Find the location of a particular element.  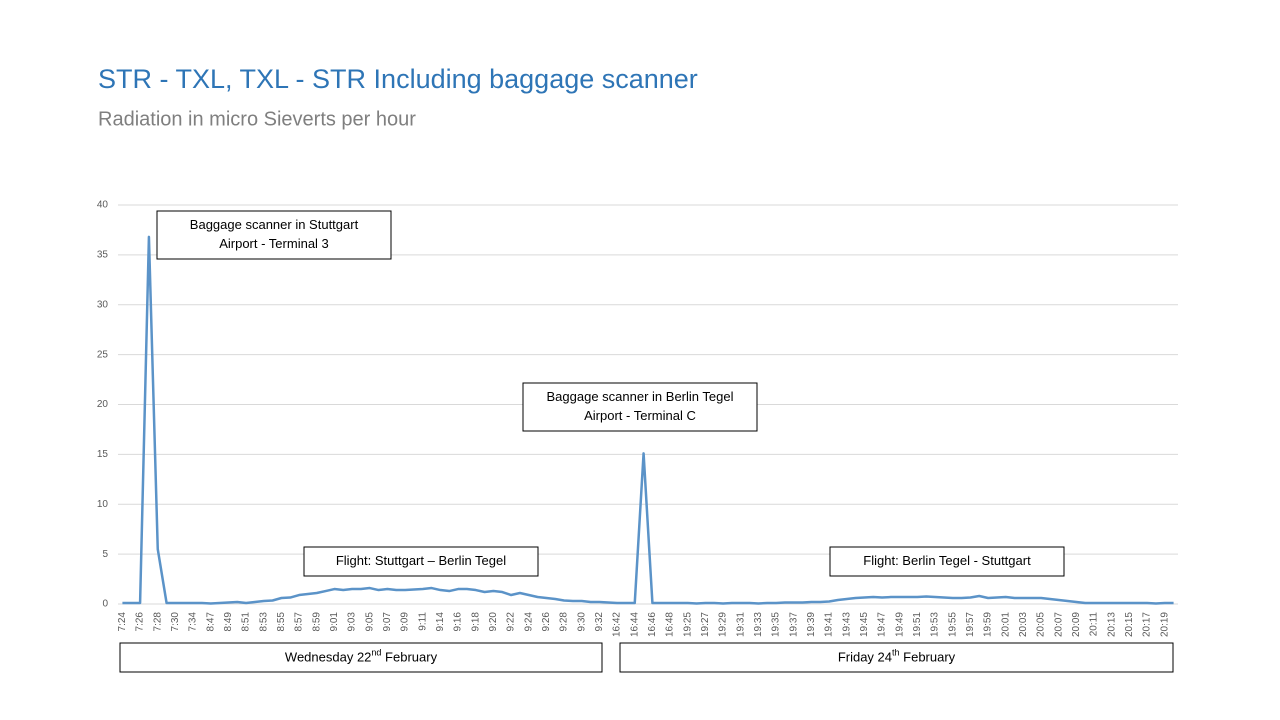

annotation-text: Flight: Berlin Tegel - Stuttgart is located at coordinates (947, 560).